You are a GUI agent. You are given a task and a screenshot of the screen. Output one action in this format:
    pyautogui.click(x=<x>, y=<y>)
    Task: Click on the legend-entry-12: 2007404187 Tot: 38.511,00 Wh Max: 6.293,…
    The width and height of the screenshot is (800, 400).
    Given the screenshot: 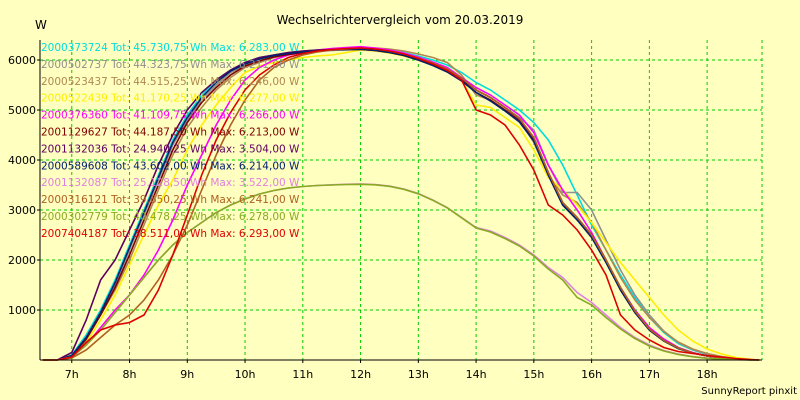 What is the action you would take?
    pyautogui.click(x=170, y=234)
    